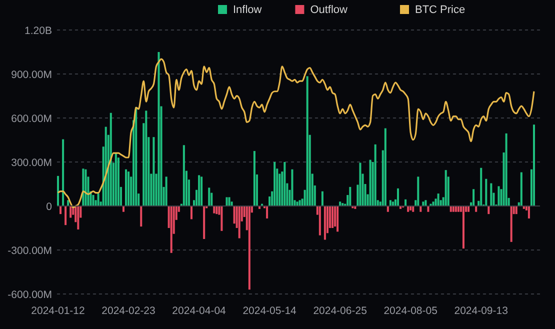 The width and height of the screenshot is (555, 329). Describe the element at coordinates (411, 311) in the screenshot. I see `x-tick-label: 2024-08-05` at that location.